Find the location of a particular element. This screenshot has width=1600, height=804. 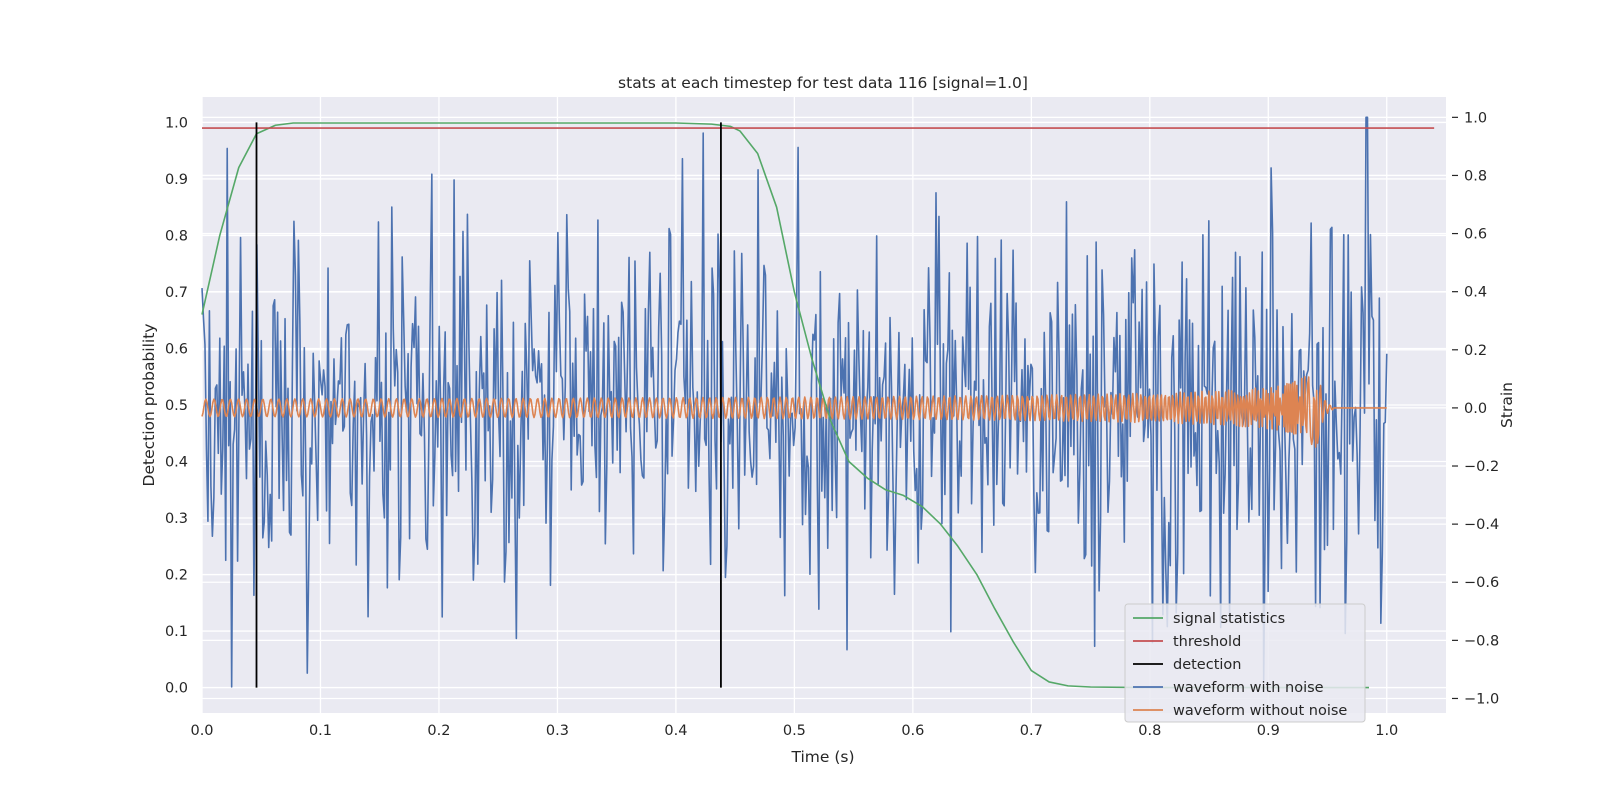

y-left-tick-label: 0.4 is located at coordinates (176, 463).